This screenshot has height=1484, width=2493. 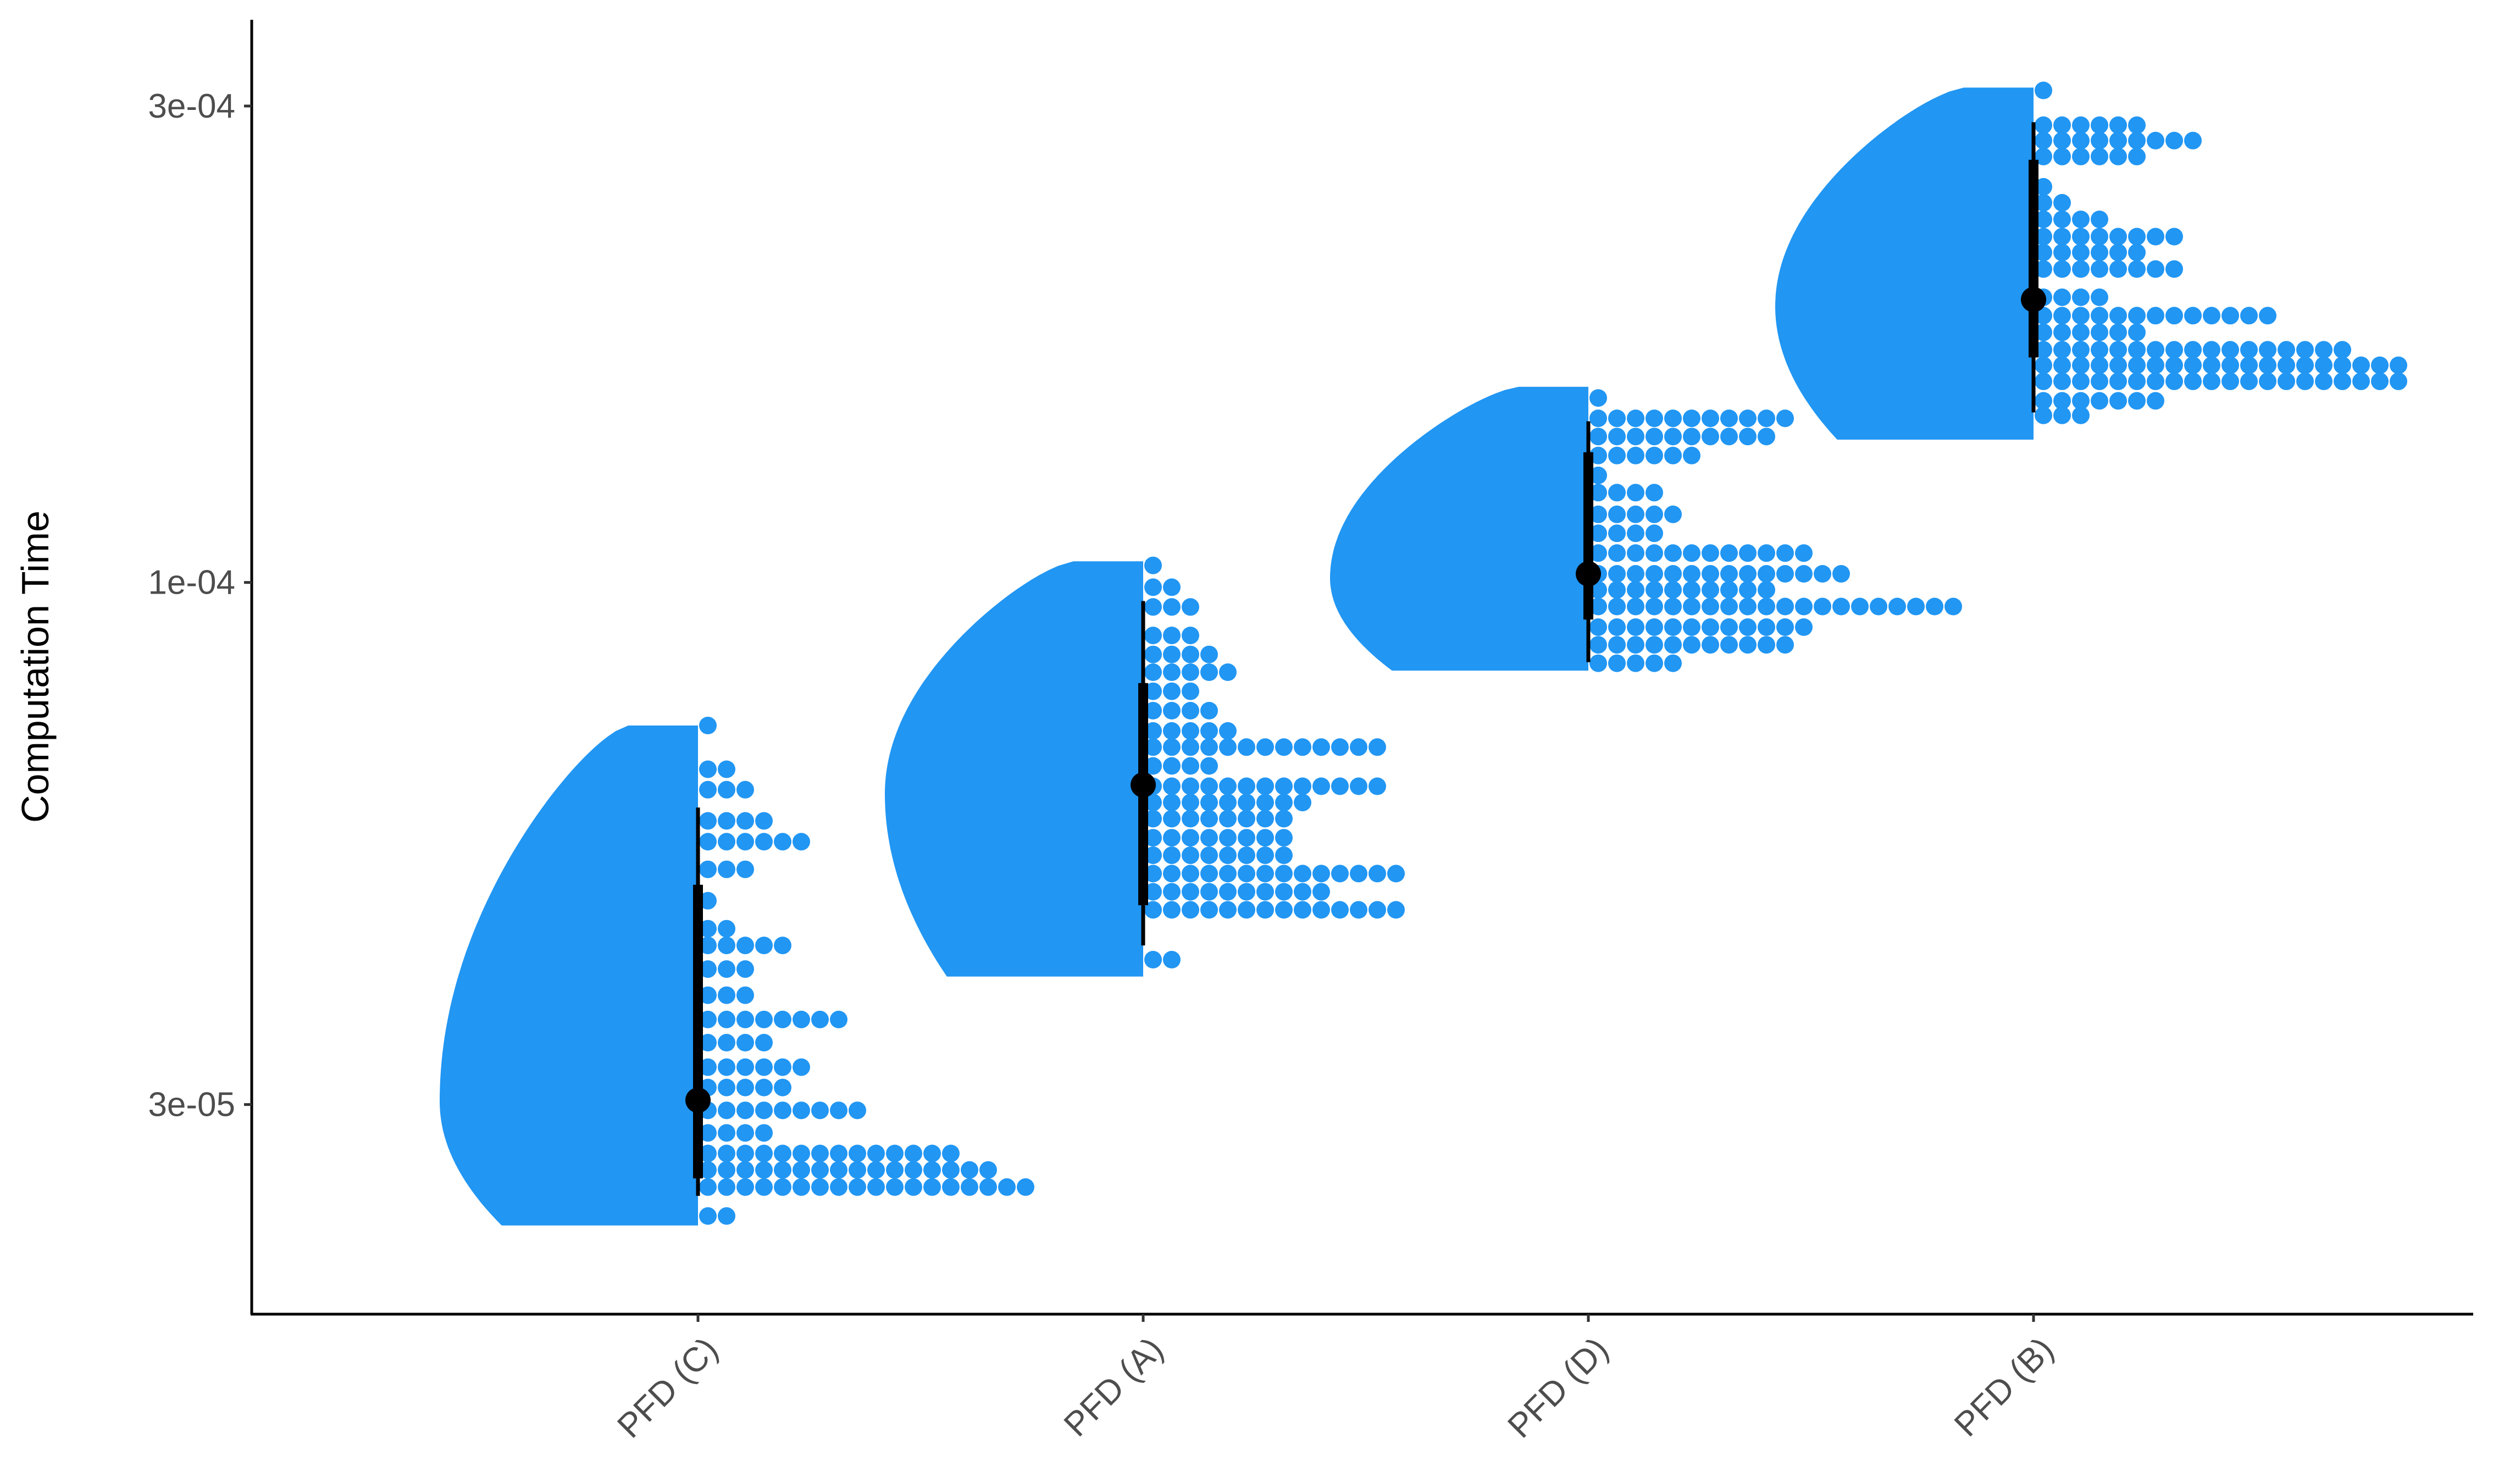 What do you see at coordinates (698, 1100) in the screenshot?
I see `median-point` at bounding box center [698, 1100].